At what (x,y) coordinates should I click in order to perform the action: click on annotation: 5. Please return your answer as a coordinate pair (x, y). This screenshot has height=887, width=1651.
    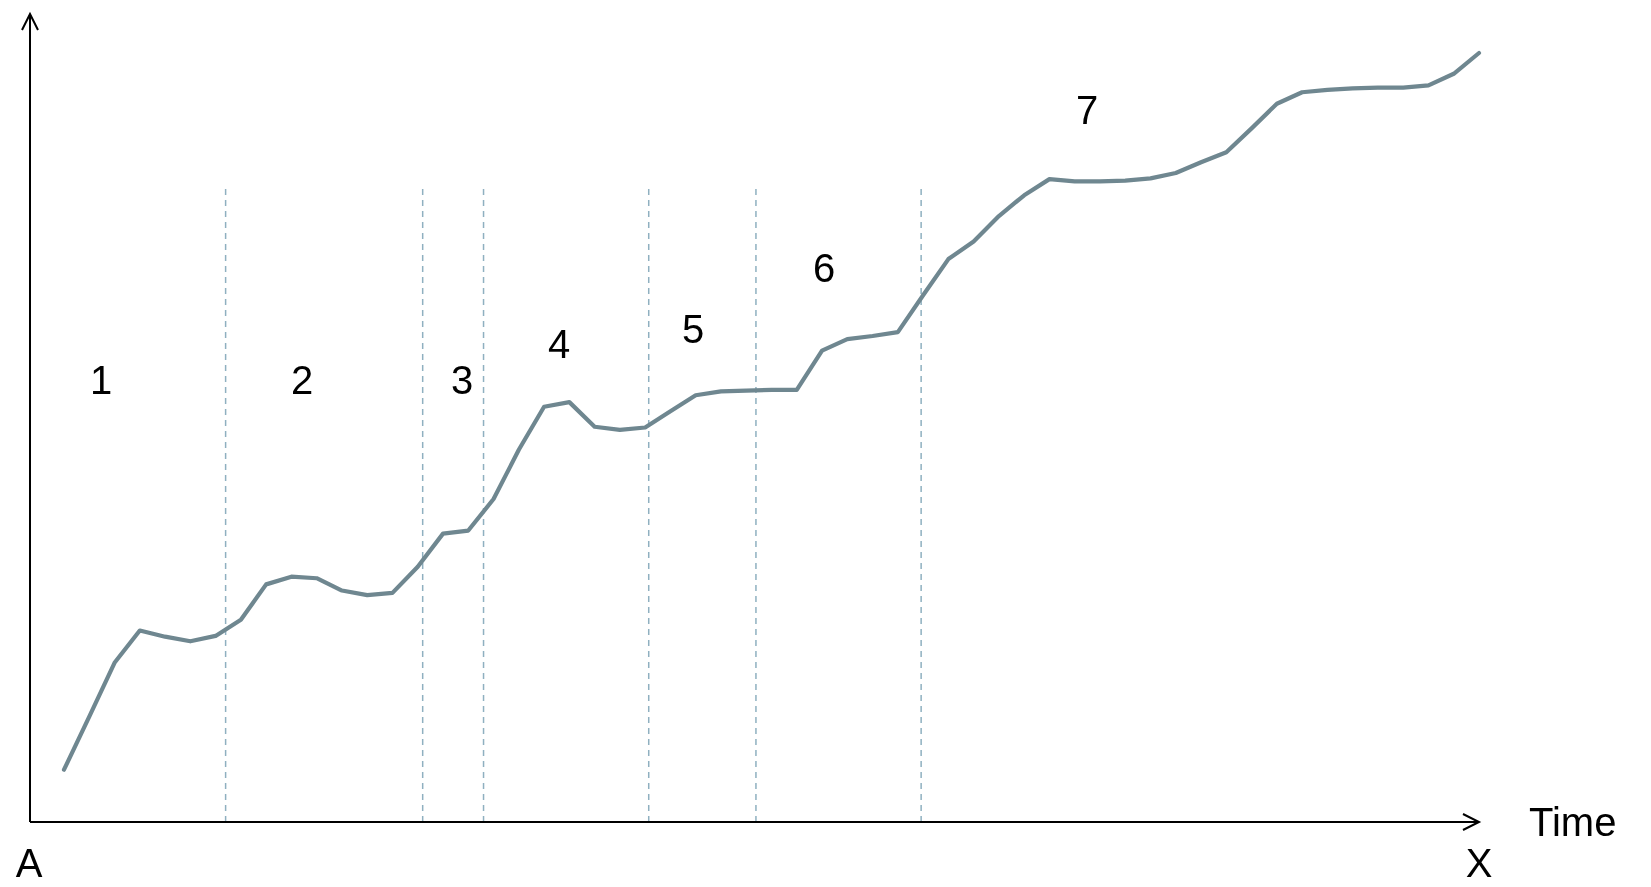
    Looking at the image, I should click on (693, 328).